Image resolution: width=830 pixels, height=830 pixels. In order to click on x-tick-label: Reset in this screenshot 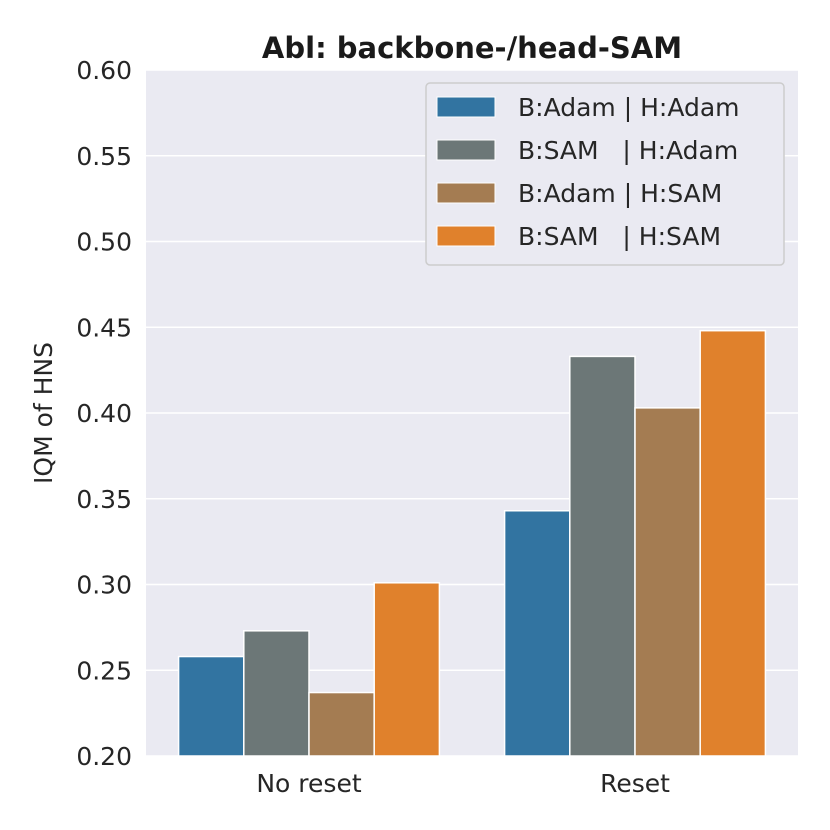, I will do `click(635, 783)`.